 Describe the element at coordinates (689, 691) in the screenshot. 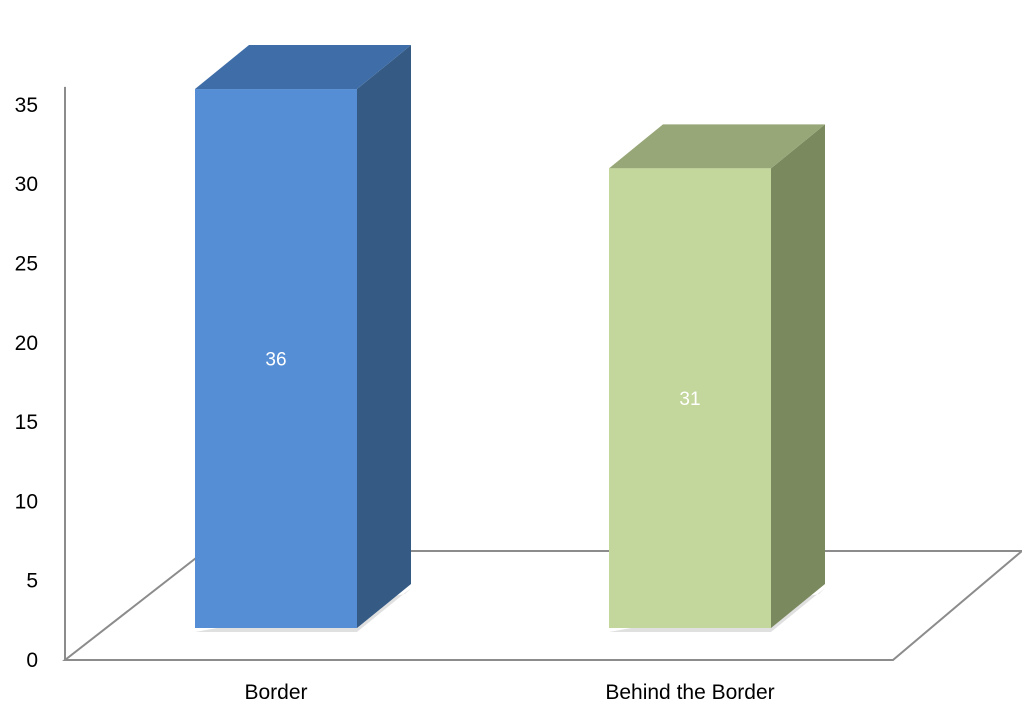

I see `category-label: Behind the Border` at that location.